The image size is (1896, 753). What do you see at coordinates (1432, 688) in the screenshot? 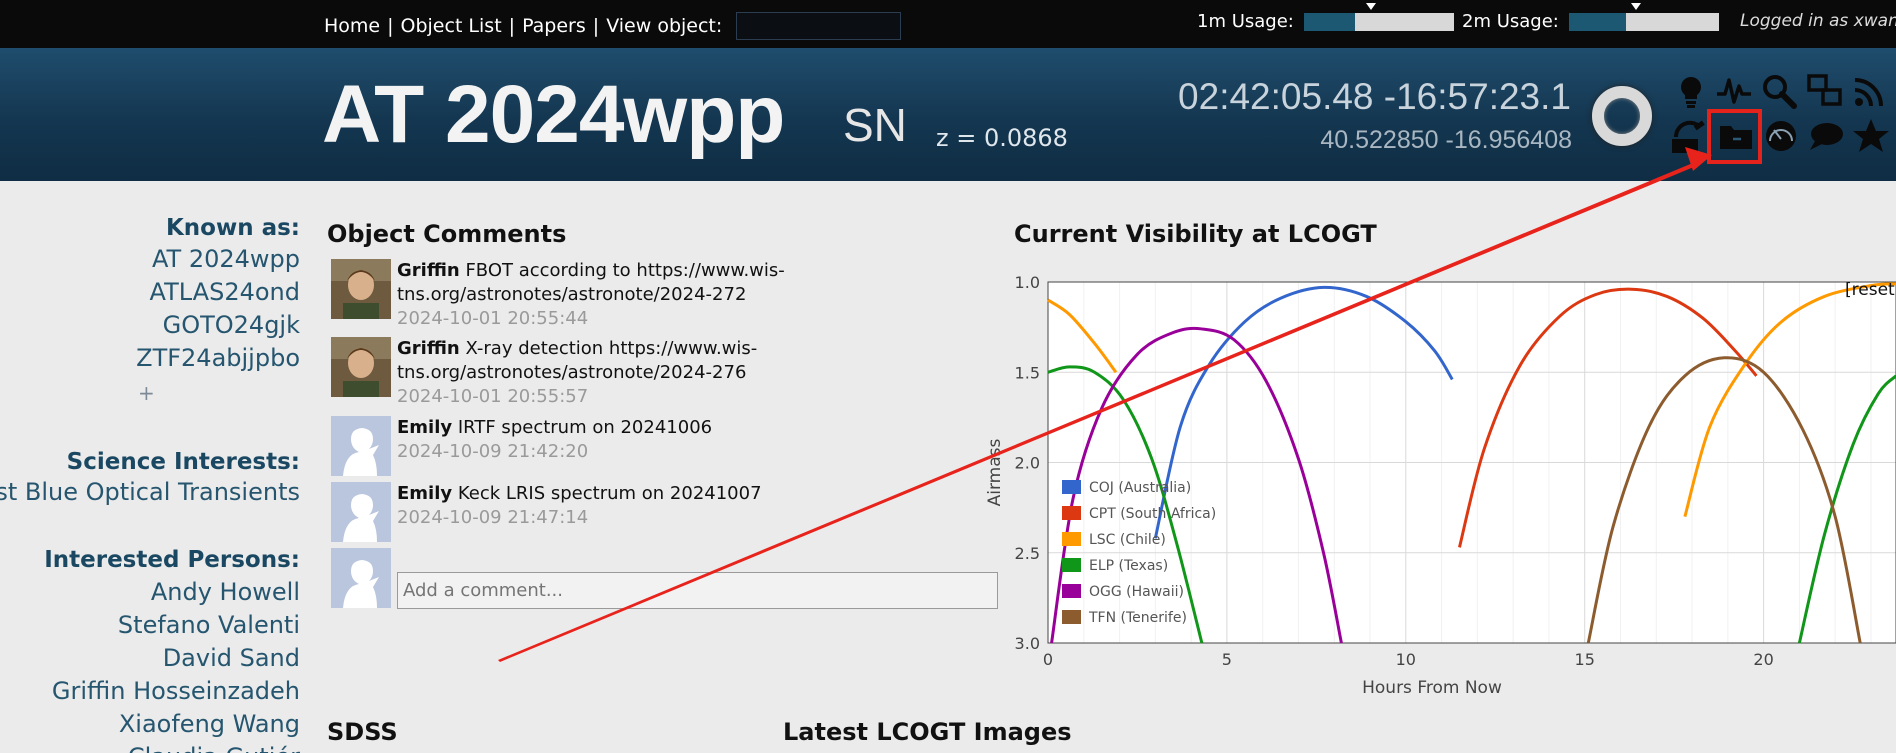
I see `x-axis-label: Hours From Now` at bounding box center [1432, 688].